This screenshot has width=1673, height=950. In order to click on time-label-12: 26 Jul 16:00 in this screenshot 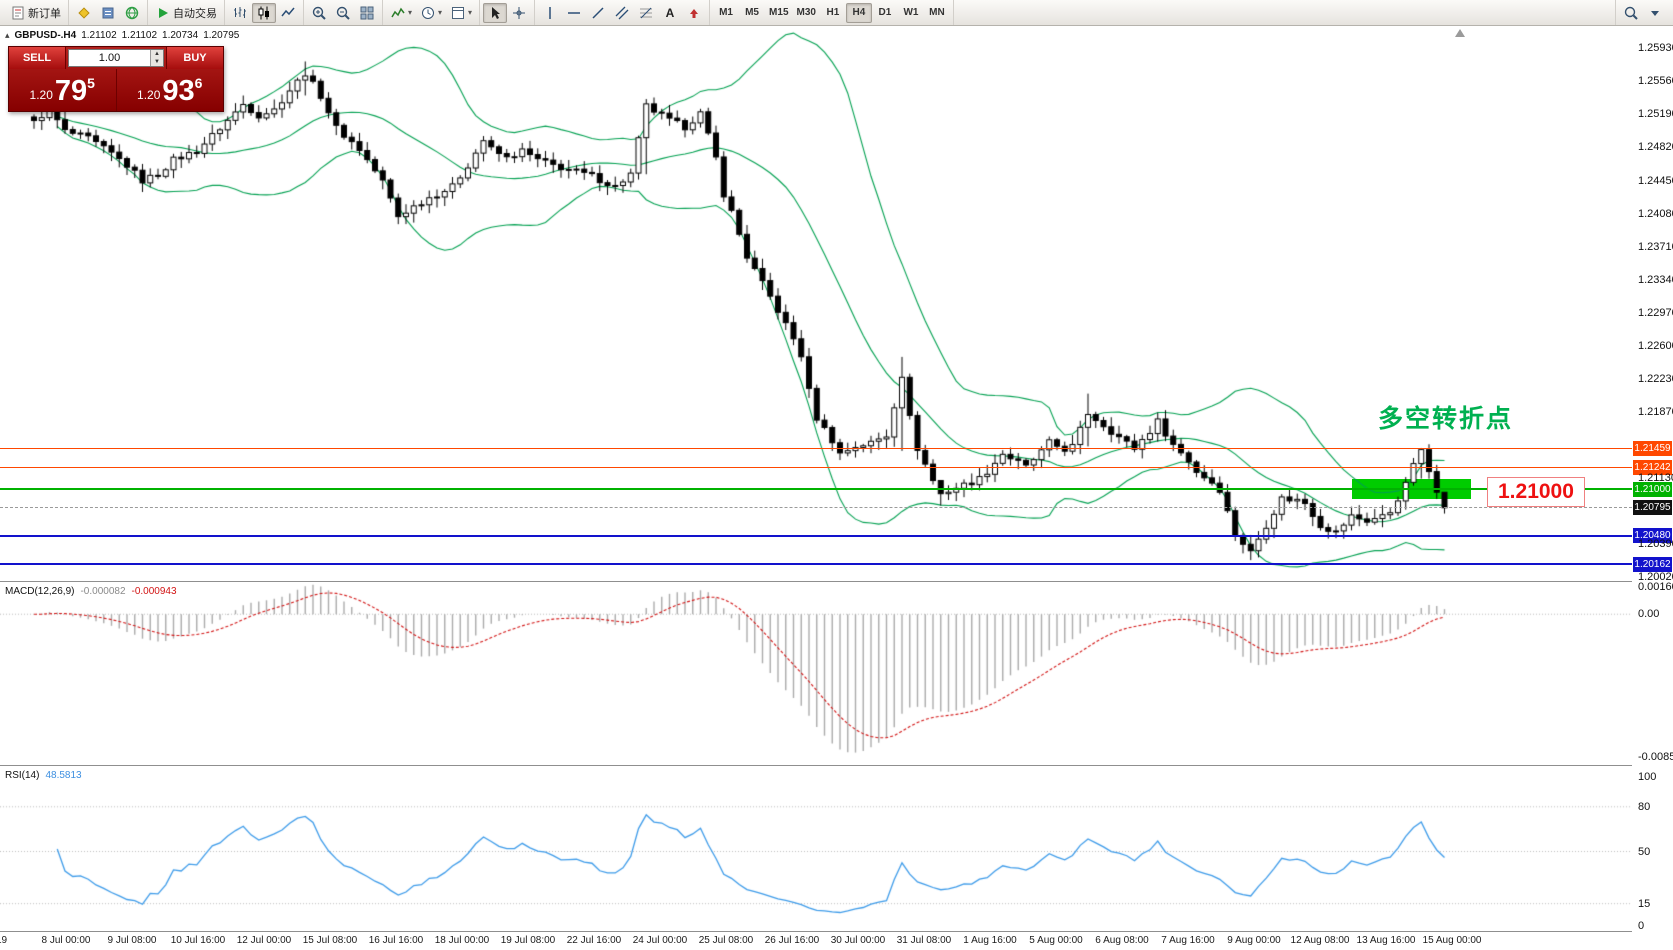, I will do `click(792, 940)`.